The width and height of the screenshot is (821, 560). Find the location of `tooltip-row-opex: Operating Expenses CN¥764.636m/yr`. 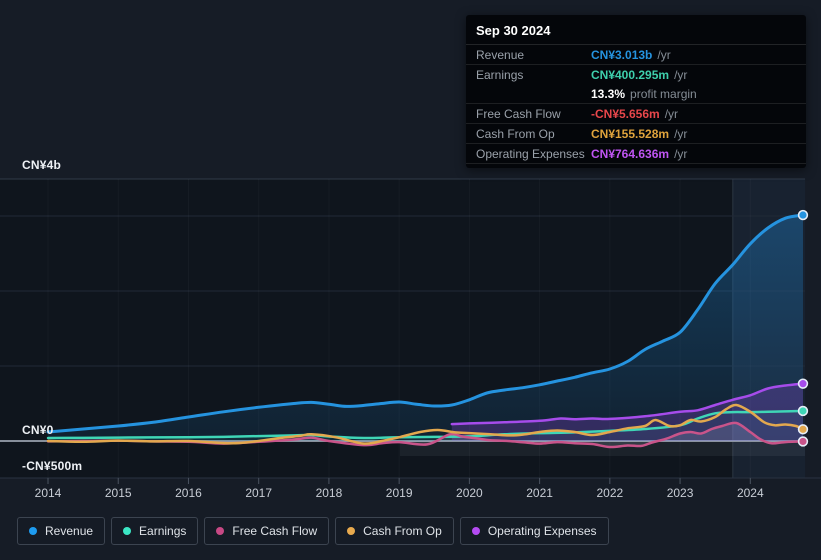

tooltip-row-opex: Operating Expenses CN¥764.636m/yr is located at coordinates (636, 154).